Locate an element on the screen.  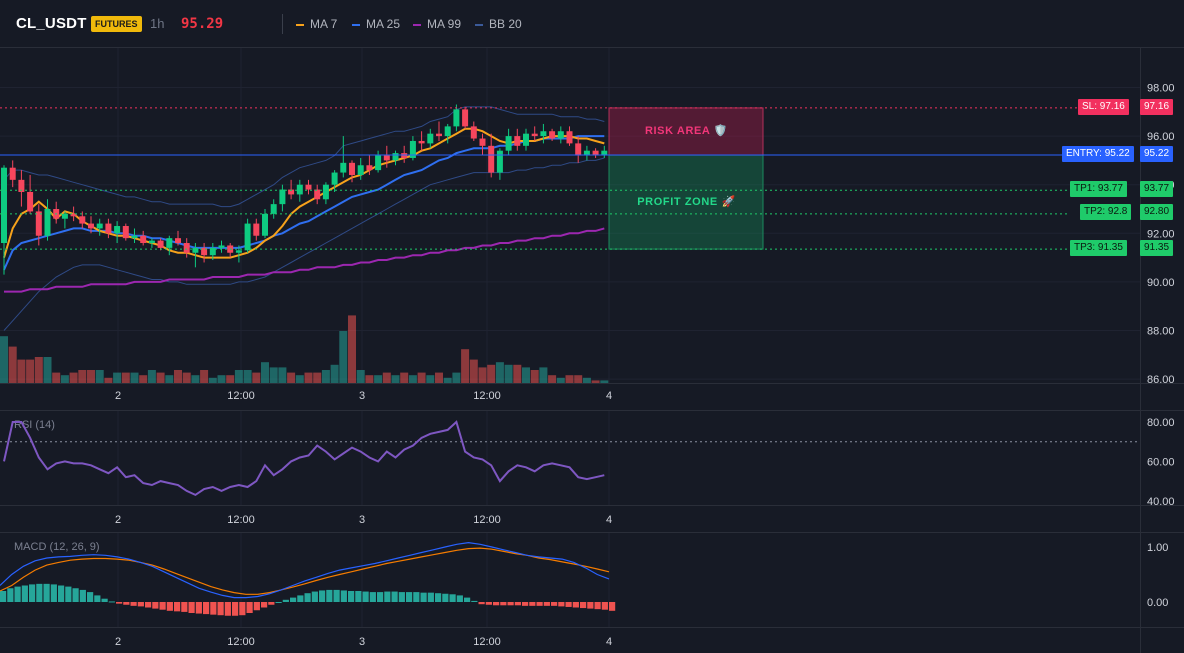
macd-signal-line is located at coordinates (305, 571).